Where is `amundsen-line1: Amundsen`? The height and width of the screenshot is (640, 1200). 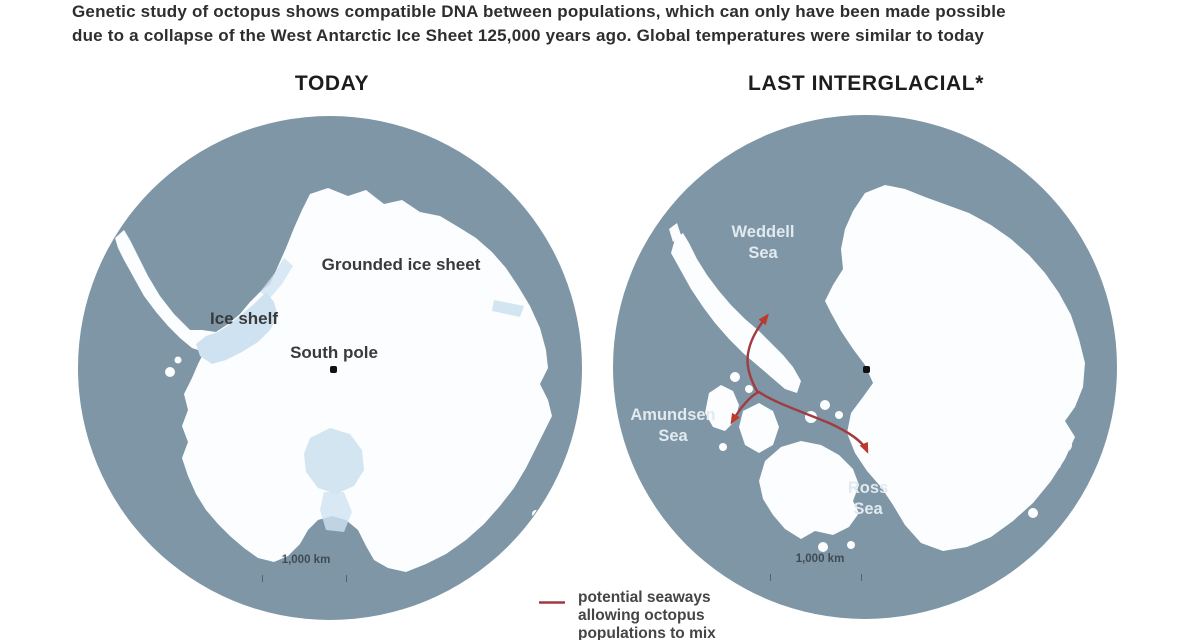
amundsen-line1: Amundsen is located at coordinates (673, 415).